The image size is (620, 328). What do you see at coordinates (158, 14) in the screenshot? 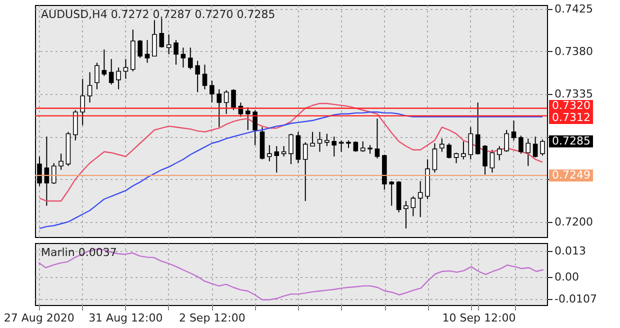
I see `chart-title: AUDUSD,H4 0.7272 0.7287 0.7270 0.7285` at bounding box center [158, 14].